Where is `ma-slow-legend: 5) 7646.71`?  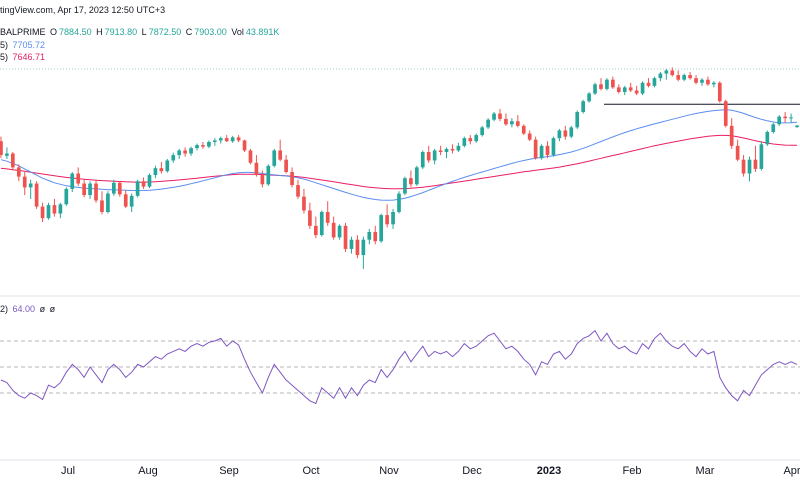 ma-slow-legend: 5) 7646.71 is located at coordinates (23, 57).